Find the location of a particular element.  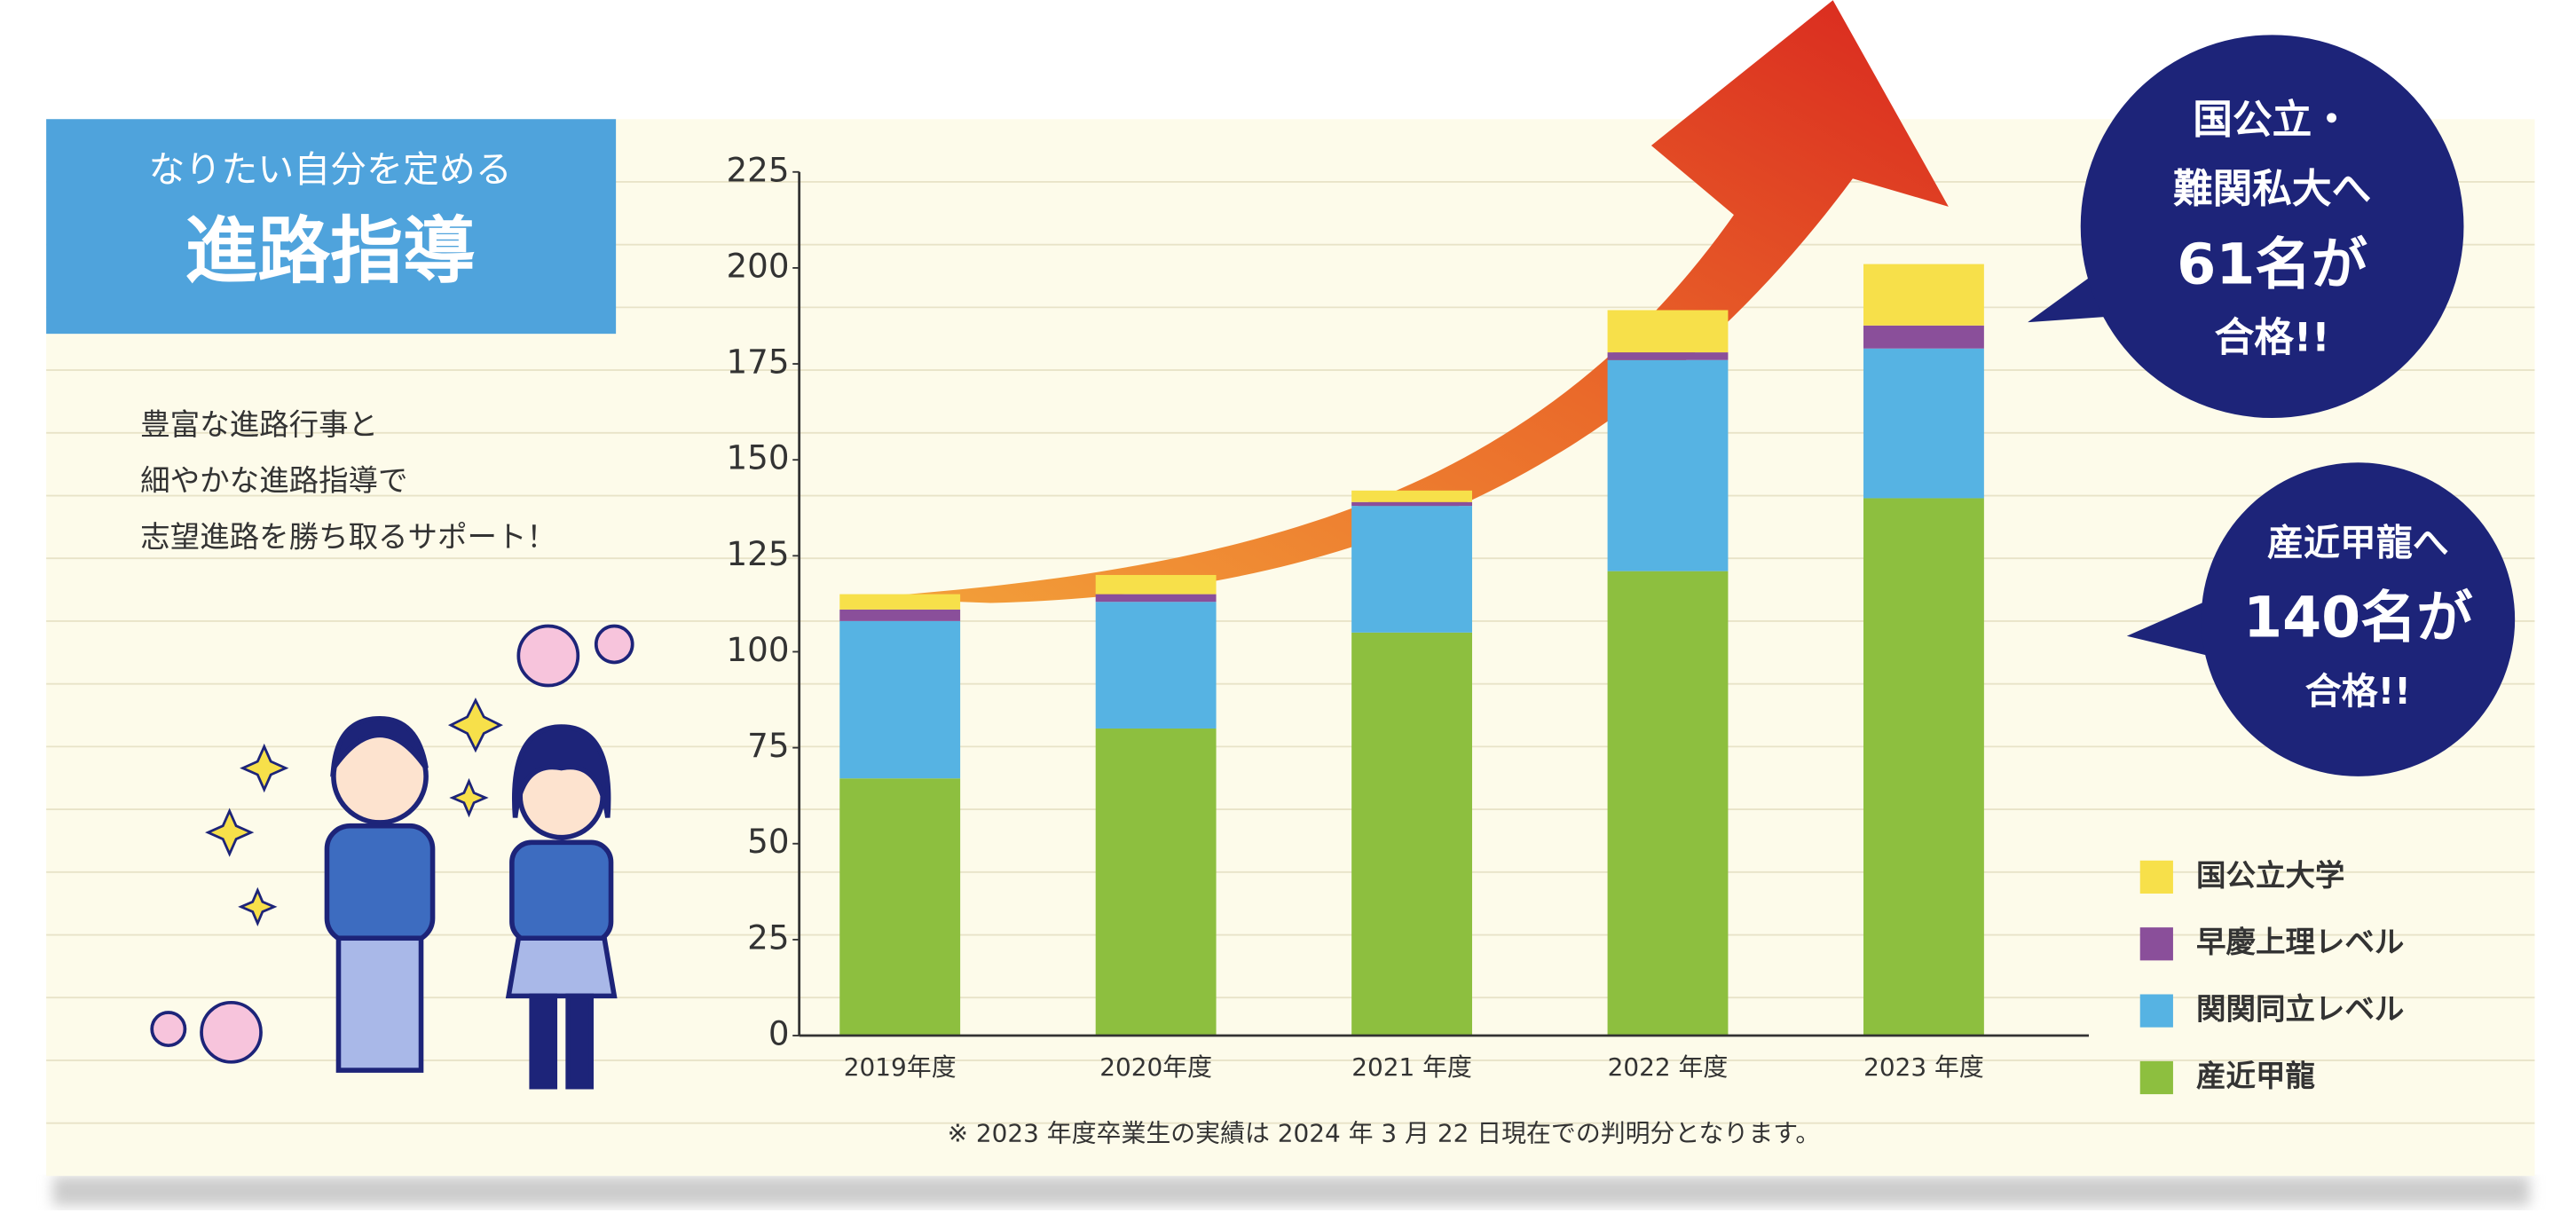

y-tick-label: 200 is located at coordinates (757, 265).